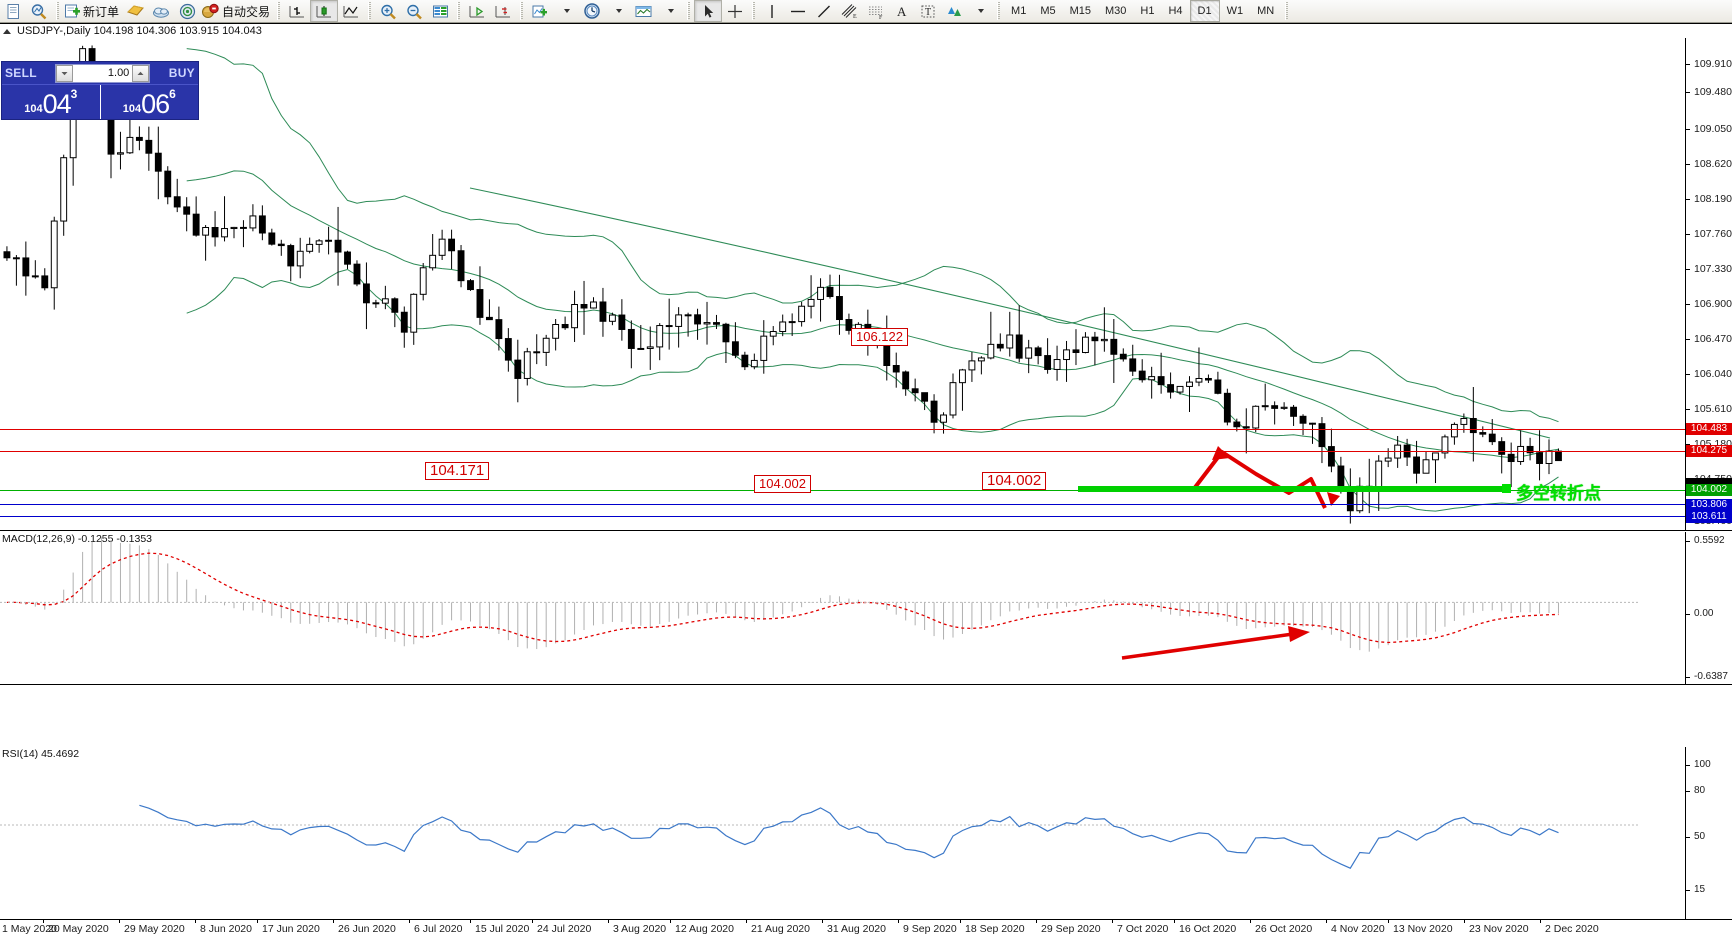 The image size is (1732, 940). I want to click on price-tag-103-611: 103.611, so click(1709, 517).